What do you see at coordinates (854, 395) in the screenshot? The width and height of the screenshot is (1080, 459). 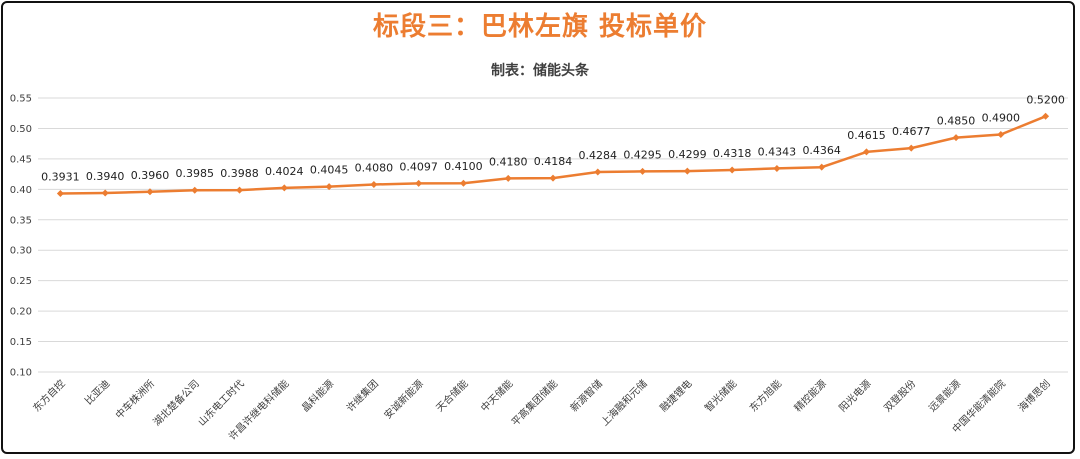 I see `x-tick-label: 阳光电源` at bounding box center [854, 395].